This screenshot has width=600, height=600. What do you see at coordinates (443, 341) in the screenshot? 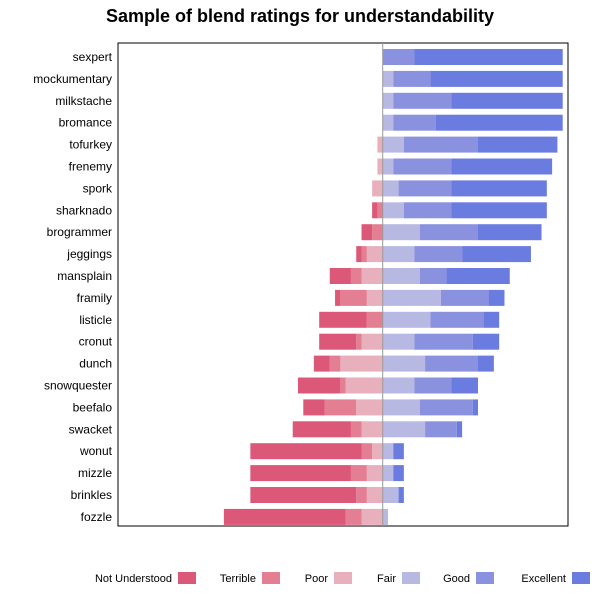
I see `bar-cronut-good` at bounding box center [443, 341].